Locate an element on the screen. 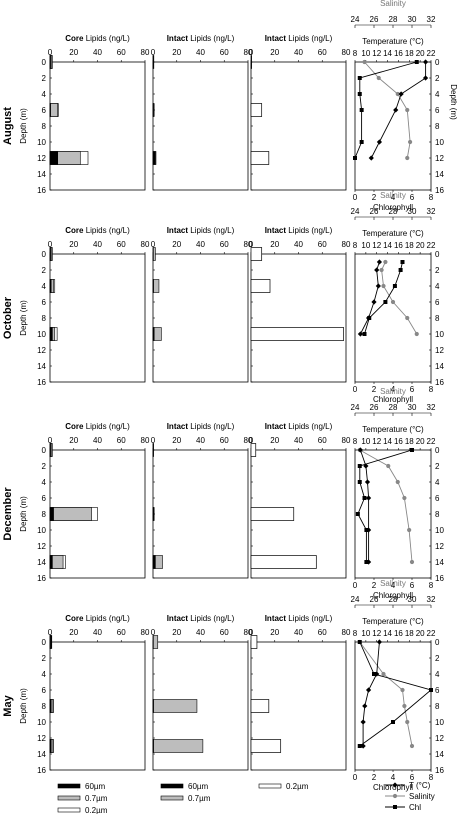 The height and width of the screenshot is (814, 474). temperature-series is located at coordinates (364, 506).